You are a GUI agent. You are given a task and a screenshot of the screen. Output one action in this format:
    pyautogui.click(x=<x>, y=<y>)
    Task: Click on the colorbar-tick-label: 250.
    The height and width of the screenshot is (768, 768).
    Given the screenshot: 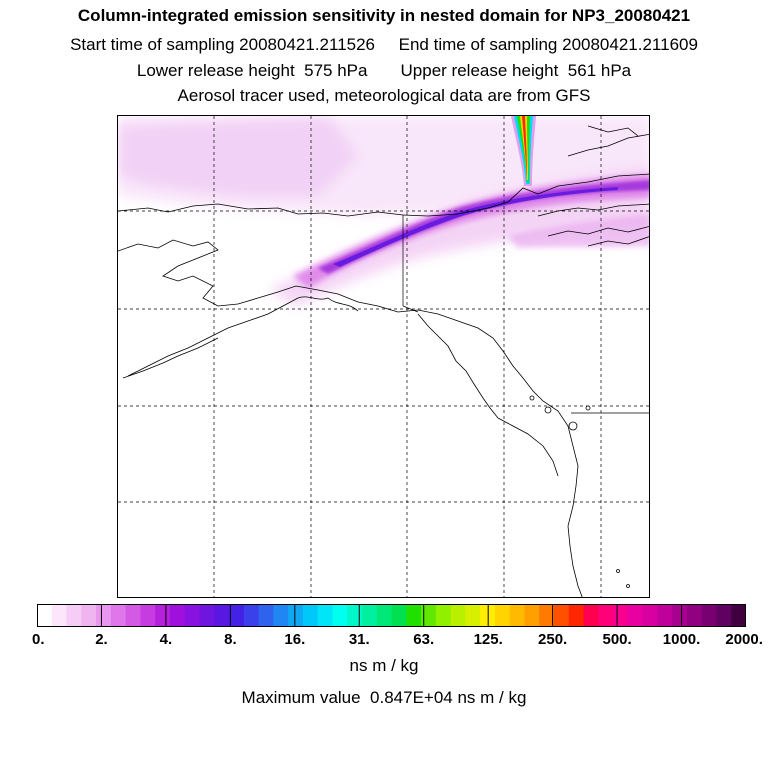 What is the action you would take?
    pyautogui.click(x=553, y=639)
    